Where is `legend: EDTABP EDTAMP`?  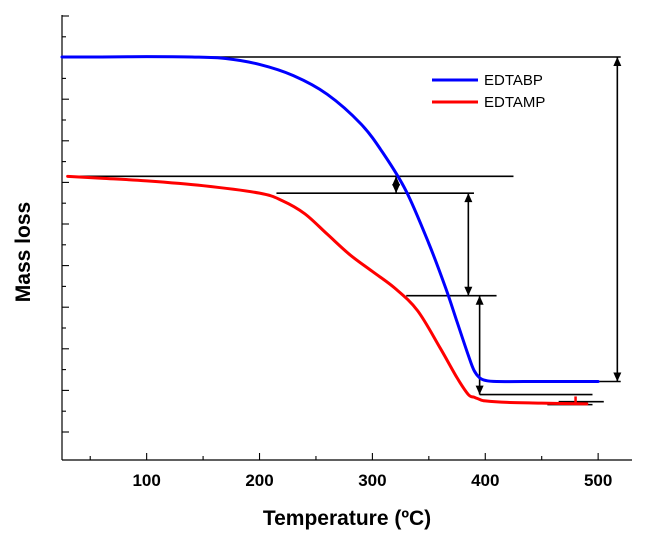 legend: EDTABP EDTAMP is located at coordinates (488, 91).